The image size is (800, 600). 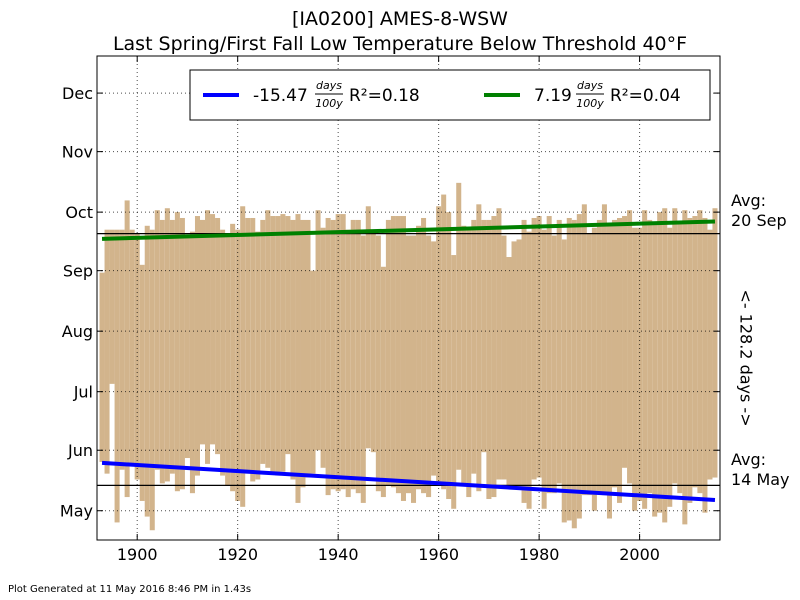 What do you see at coordinates (358, 356) in the screenshot?
I see `bar-1944` at bounding box center [358, 356].